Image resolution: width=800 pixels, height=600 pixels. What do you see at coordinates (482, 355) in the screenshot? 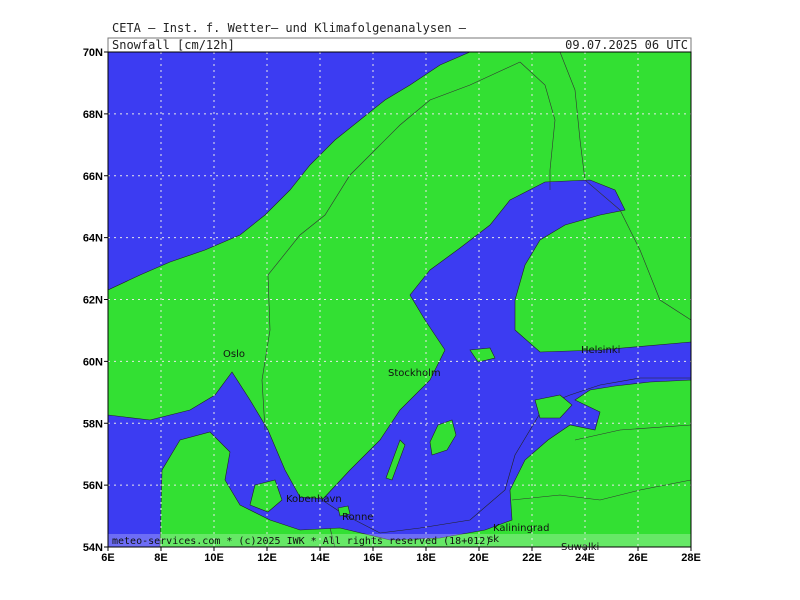
I see `aland` at bounding box center [482, 355].